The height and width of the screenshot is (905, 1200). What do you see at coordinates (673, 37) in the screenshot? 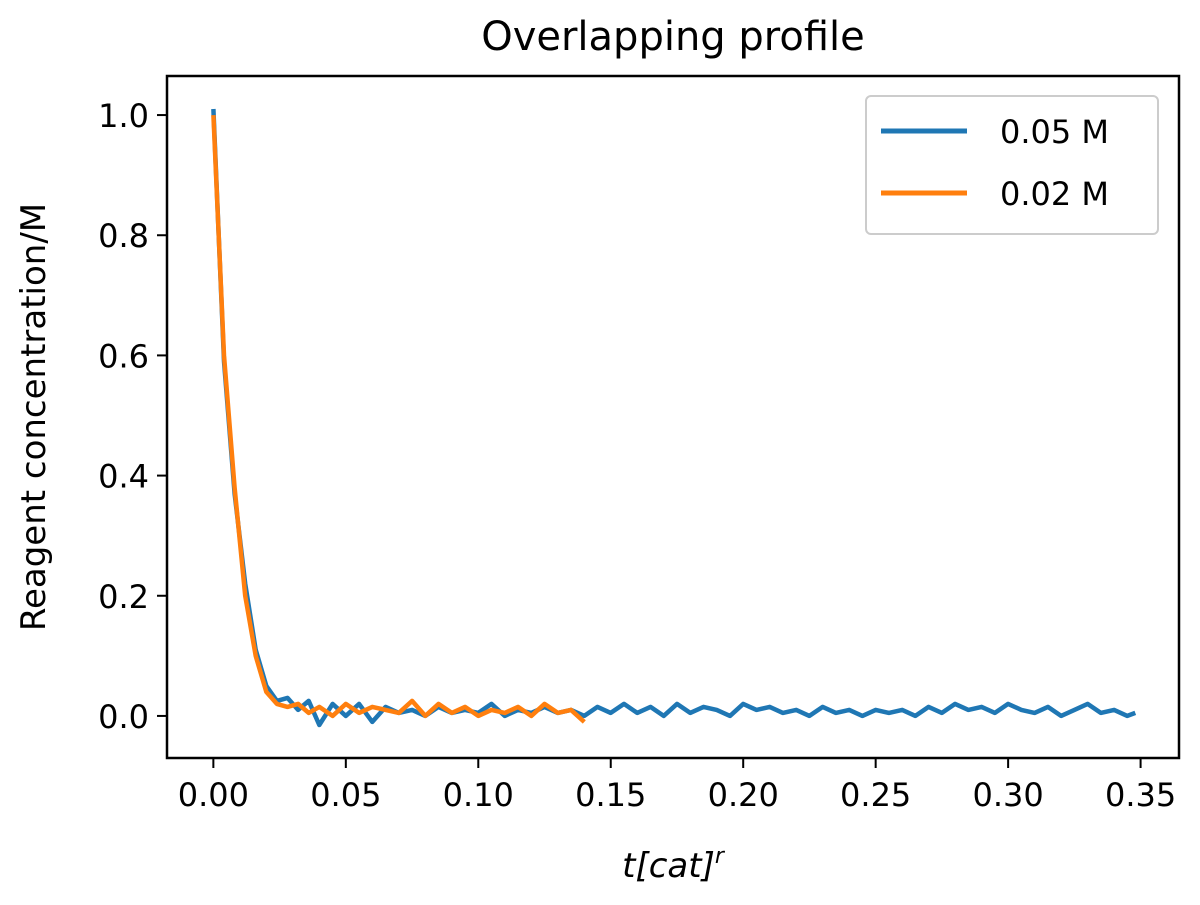
I see `chart-title: Overlapping profile` at bounding box center [673, 37].